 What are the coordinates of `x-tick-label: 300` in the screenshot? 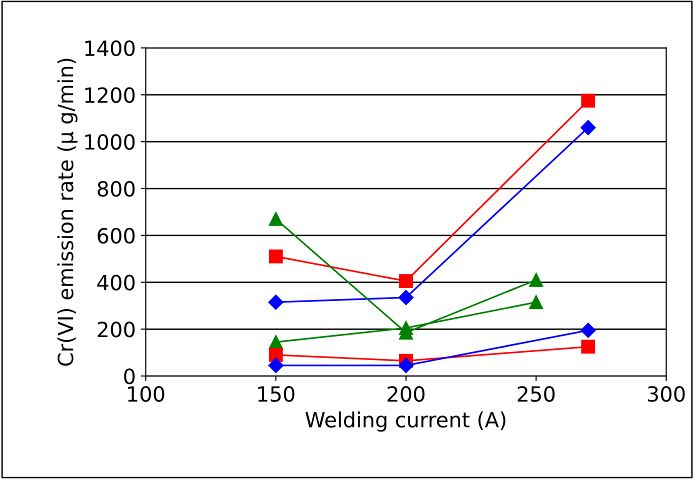 It's located at (666, 394).